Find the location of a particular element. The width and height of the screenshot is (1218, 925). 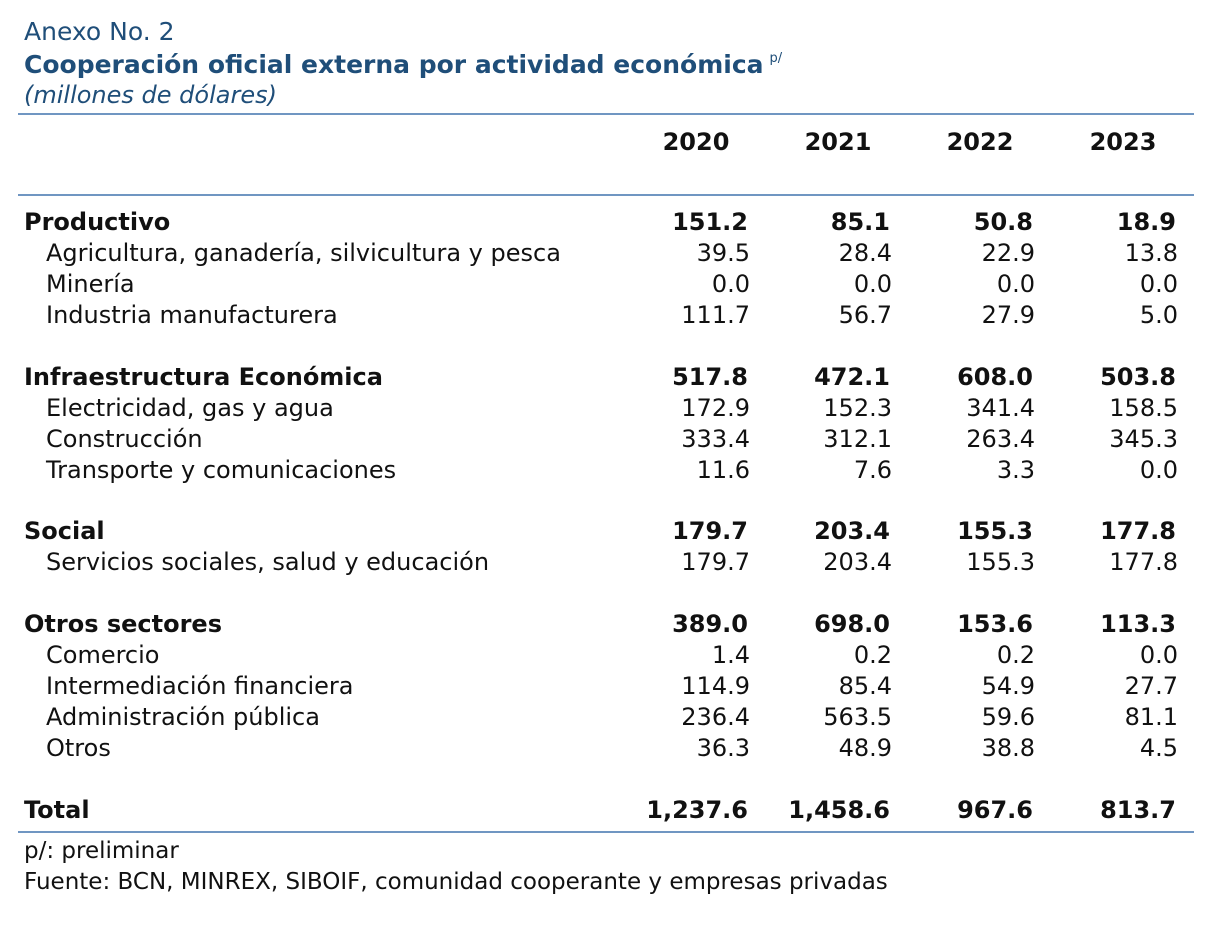

units-label: (millones de dólares) is located at coordinates (150, 95).